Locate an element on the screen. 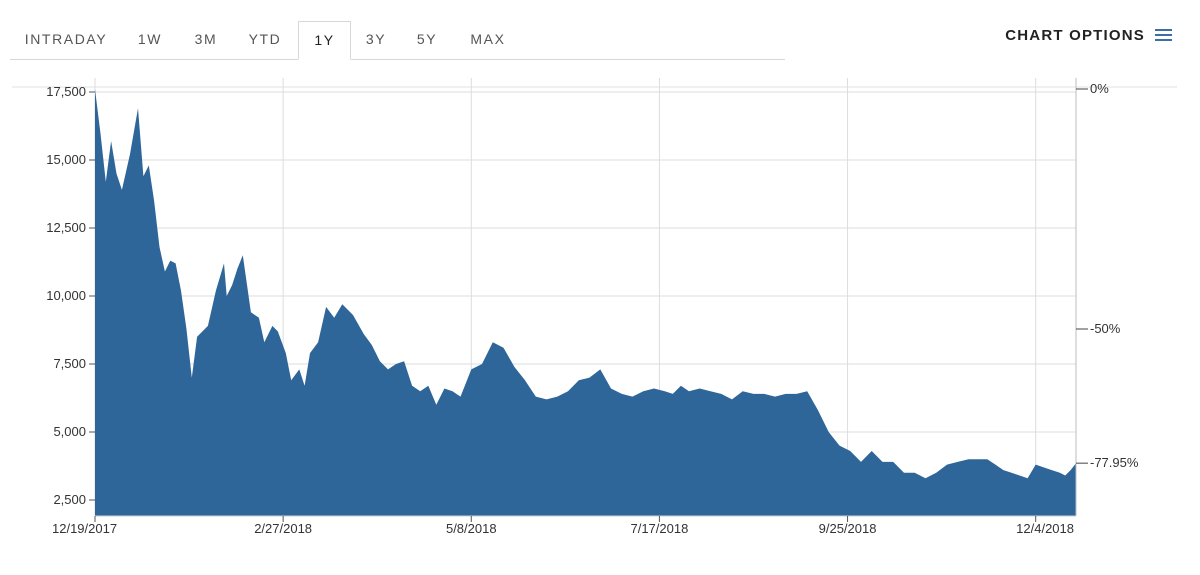  y-tick-label: 10,000 is located at coordinates (66, 295).